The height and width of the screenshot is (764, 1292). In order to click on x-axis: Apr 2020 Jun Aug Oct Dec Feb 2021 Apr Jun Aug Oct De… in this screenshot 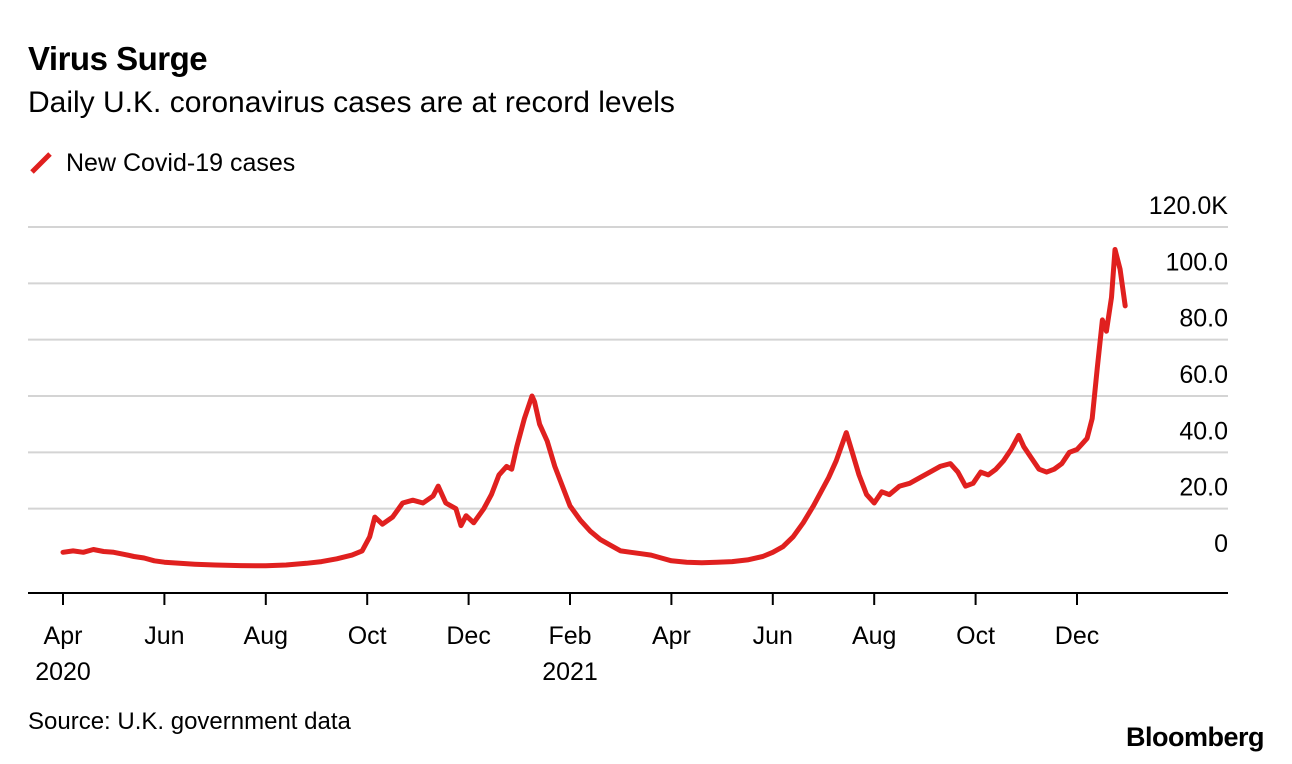, I will do `click(567, 639)`.